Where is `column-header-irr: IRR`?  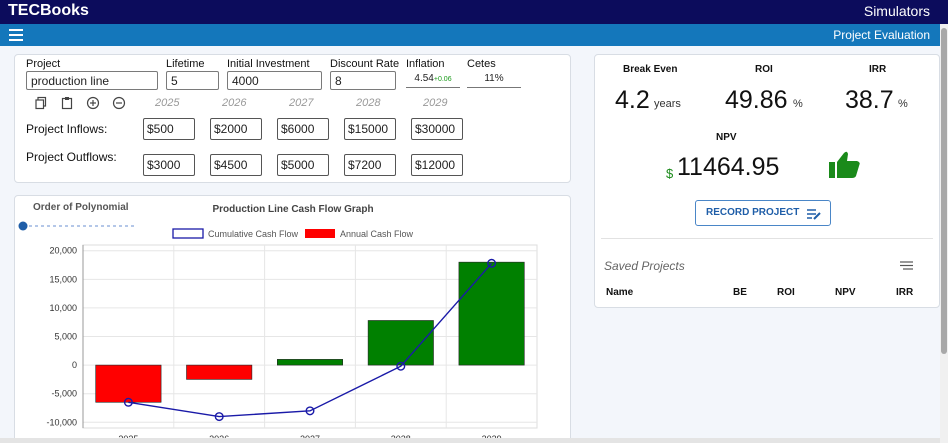
column-header-irr: IRR is located at coordinates (905, 292).